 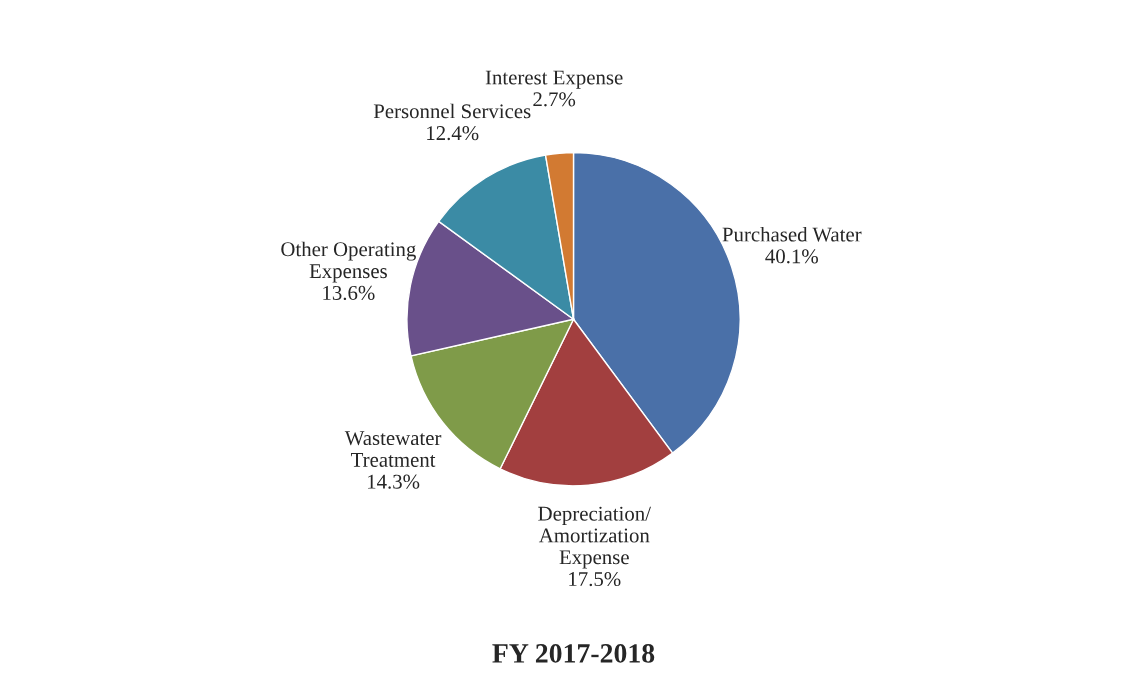 What do you see at coordinates (554, 79) in the screenshot?
I see `slice-label: Interest Expense` at bounding box center [554, 79].